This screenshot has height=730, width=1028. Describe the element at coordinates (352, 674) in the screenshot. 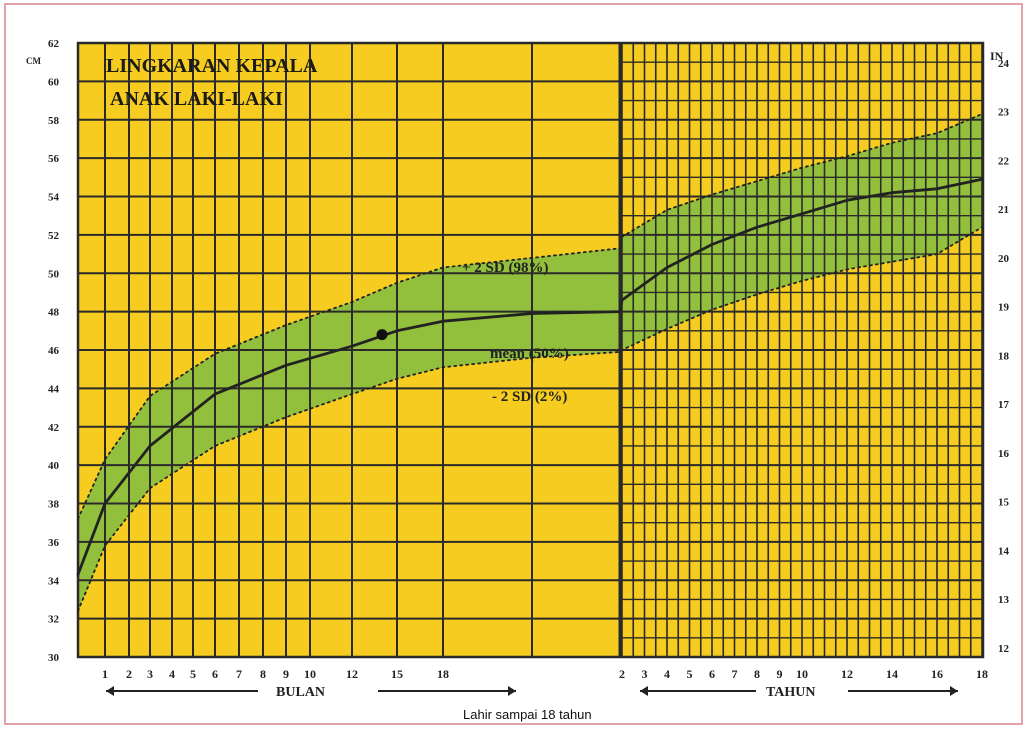

I see `x-month-tick-label: 12` at that location.